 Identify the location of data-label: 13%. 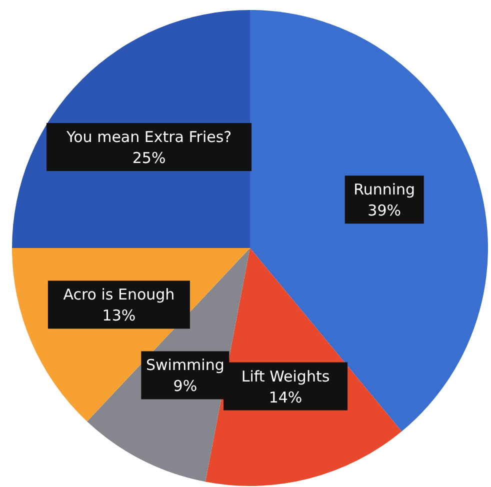
(119, 315).